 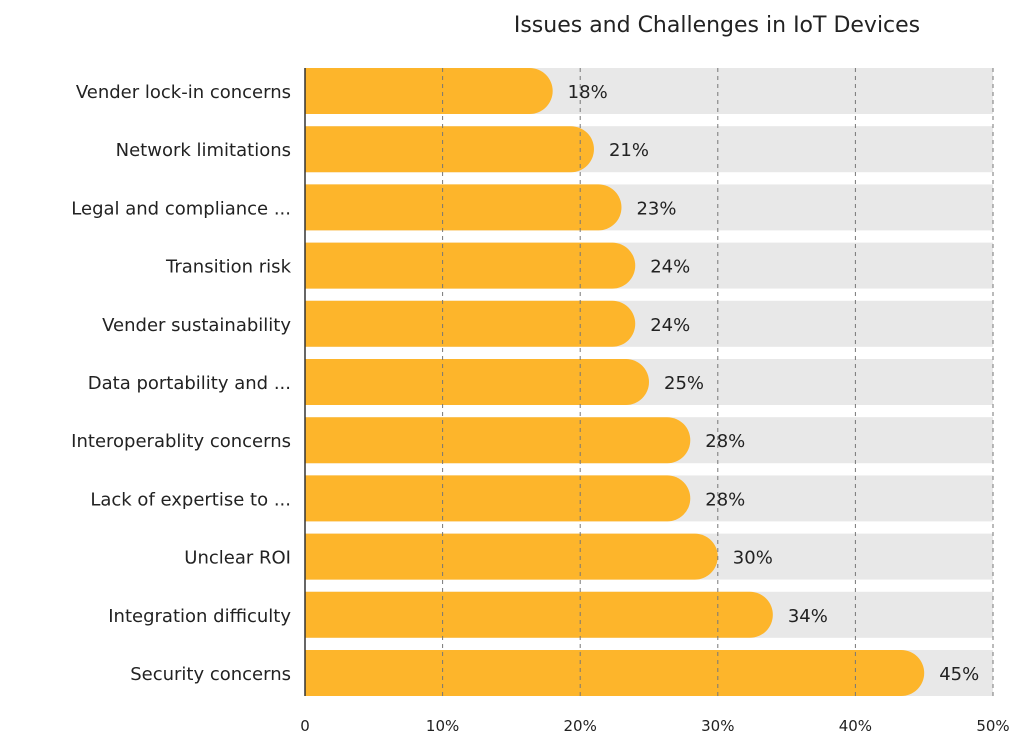 I want to click on chart-title: Issues and Challenges in IoT Devices, so click(x=717, y=25).